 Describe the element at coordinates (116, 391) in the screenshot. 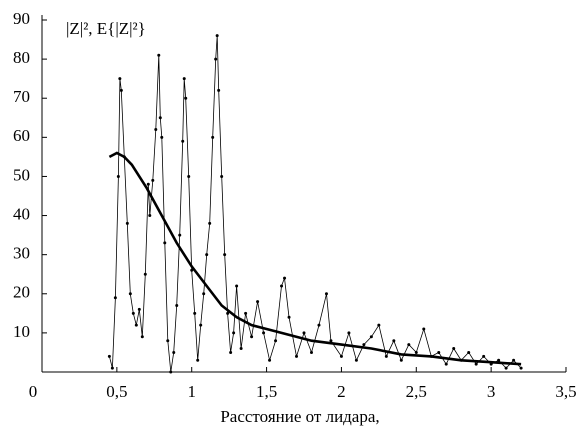

I see `x-tick-label: 0,5` at that location.